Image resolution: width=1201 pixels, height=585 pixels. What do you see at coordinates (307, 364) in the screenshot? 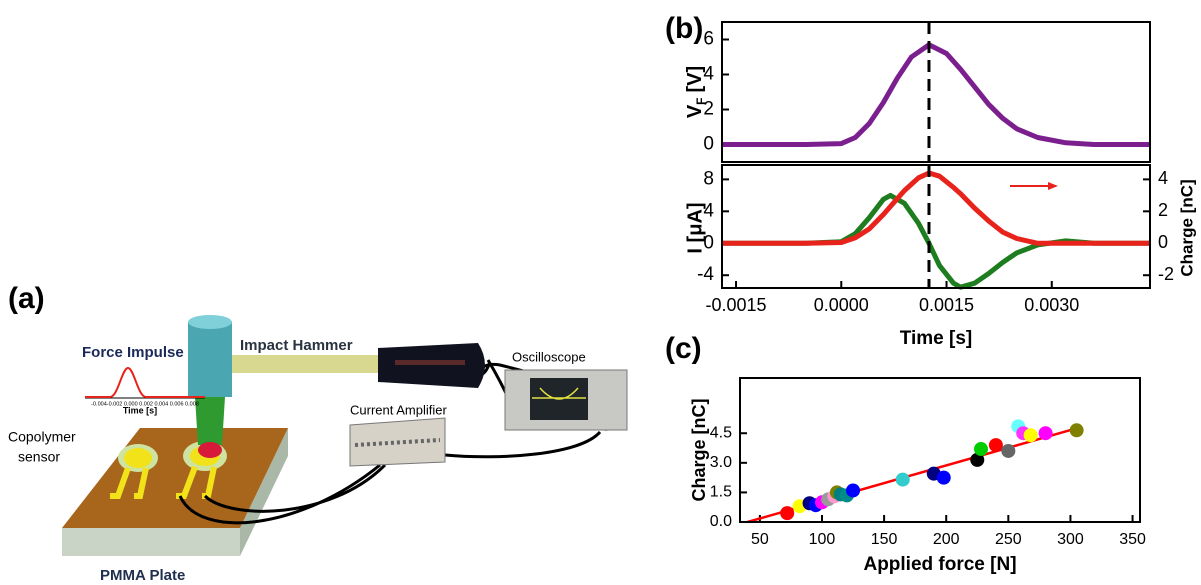
I see `hammer-handle` at bounding box center [307, 364].